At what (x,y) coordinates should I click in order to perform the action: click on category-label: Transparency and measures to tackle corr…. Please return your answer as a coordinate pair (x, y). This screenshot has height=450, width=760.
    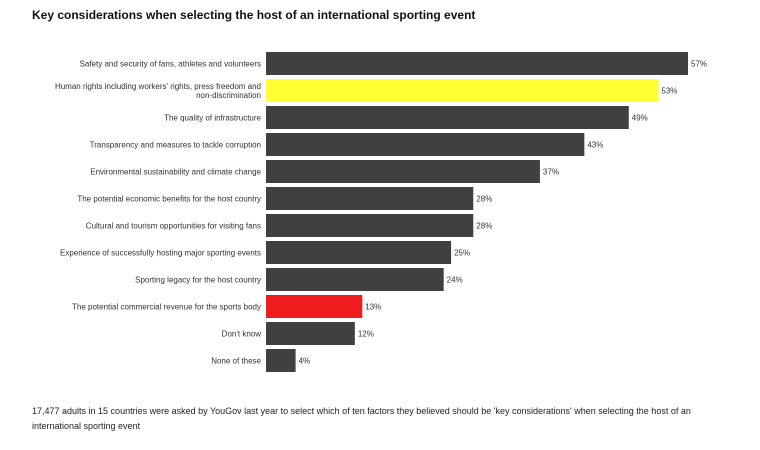
    Looking at the image, I should click on (175, 145).